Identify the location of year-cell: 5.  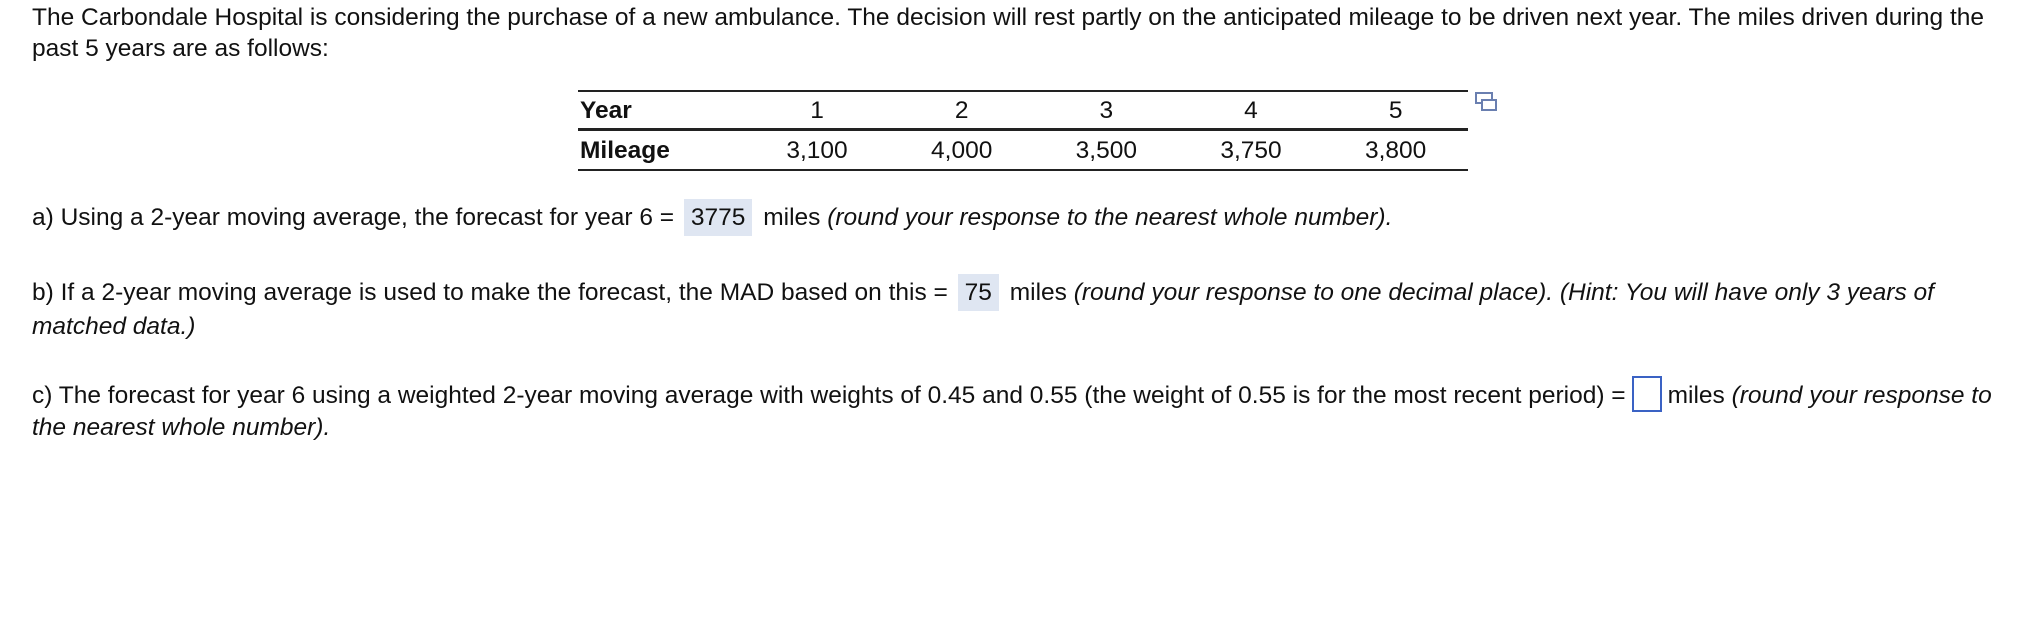
(1395, 110).